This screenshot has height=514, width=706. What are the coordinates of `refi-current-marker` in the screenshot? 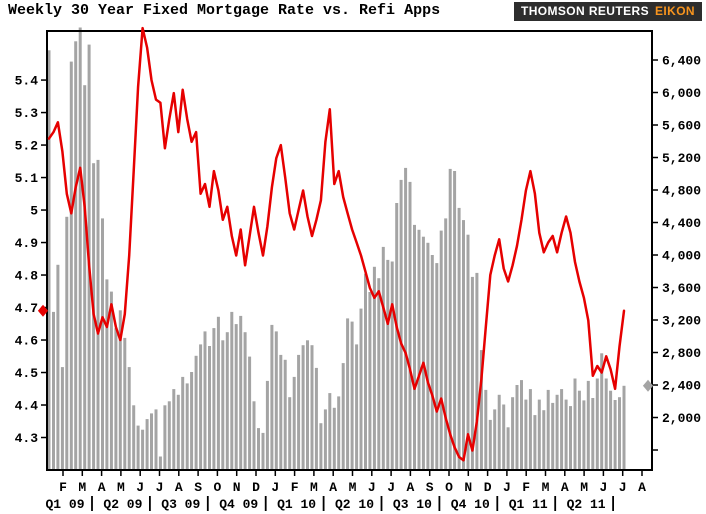 It's located at (648, 385).